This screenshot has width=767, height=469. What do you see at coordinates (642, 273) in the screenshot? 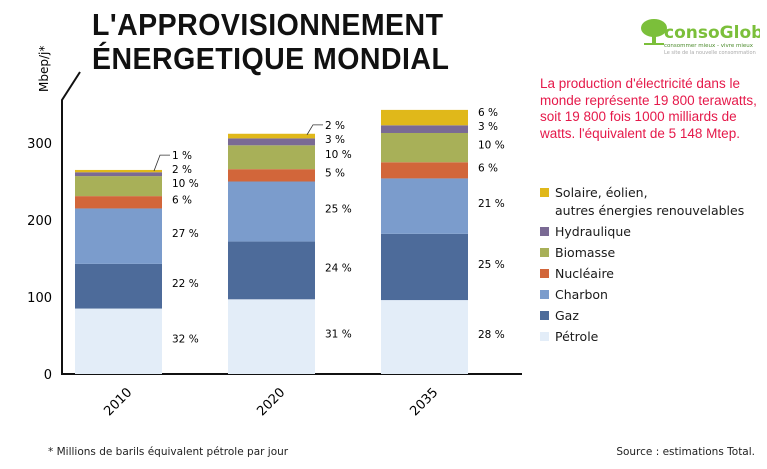
I see `legend-item: Nucléaire` at bounding box center [642, 273].